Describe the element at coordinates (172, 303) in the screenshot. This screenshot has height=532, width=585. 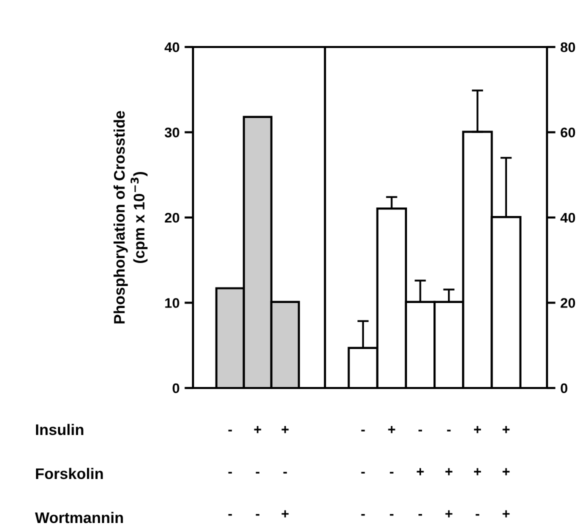
I see `y-tick-label: 10` at that location.